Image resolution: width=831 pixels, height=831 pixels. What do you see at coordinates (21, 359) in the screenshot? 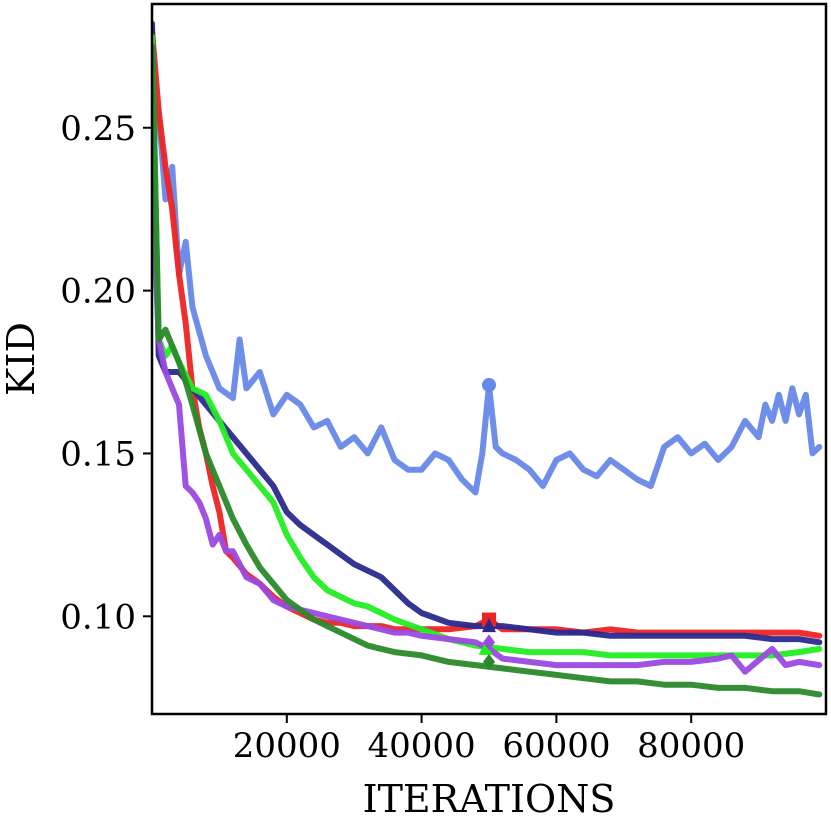
I see `y-axis-label: KID` at bounding box center [21, 359].